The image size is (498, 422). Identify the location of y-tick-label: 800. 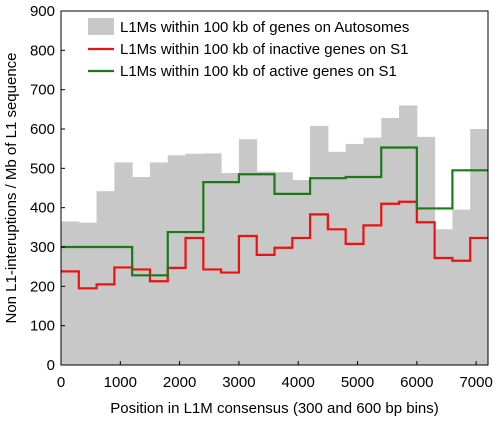
(42, 50).